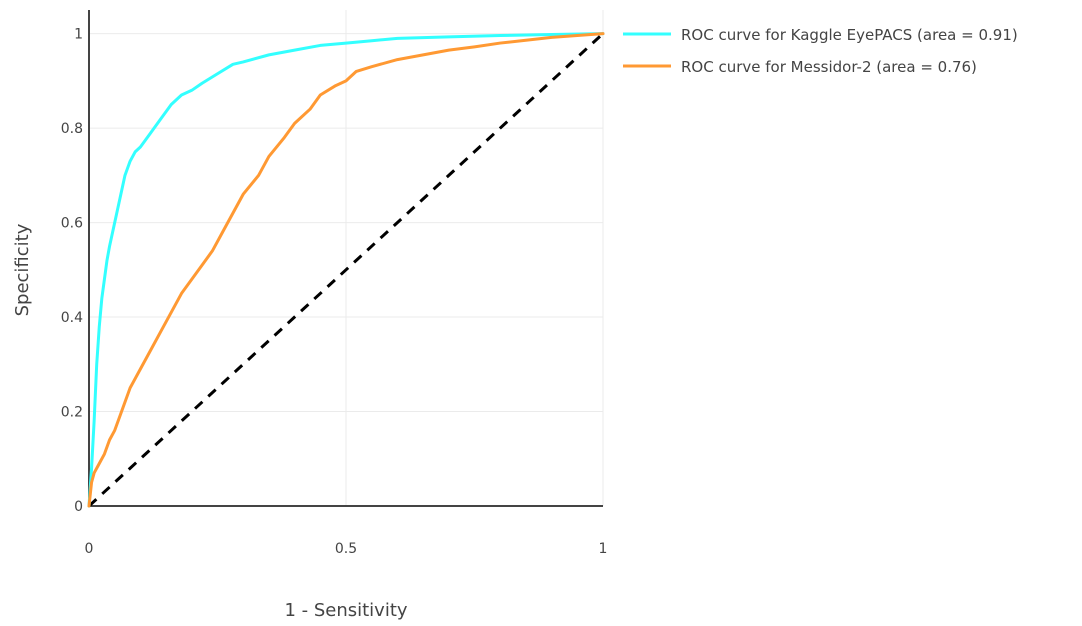 This screenshot has height=626, width=1082. Describe the element at coordinates (72, 413) in the screenshot. I see `y-tick-label-1: 0.2` at that location.